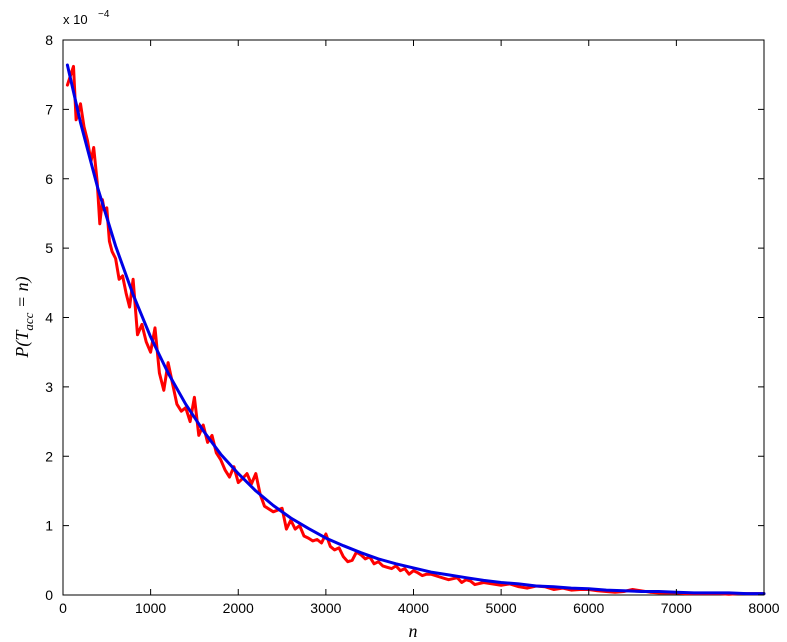  Describe the element at coordinates (49, 179) in the screenshot. I see `y-tick-label: 6` at that location.